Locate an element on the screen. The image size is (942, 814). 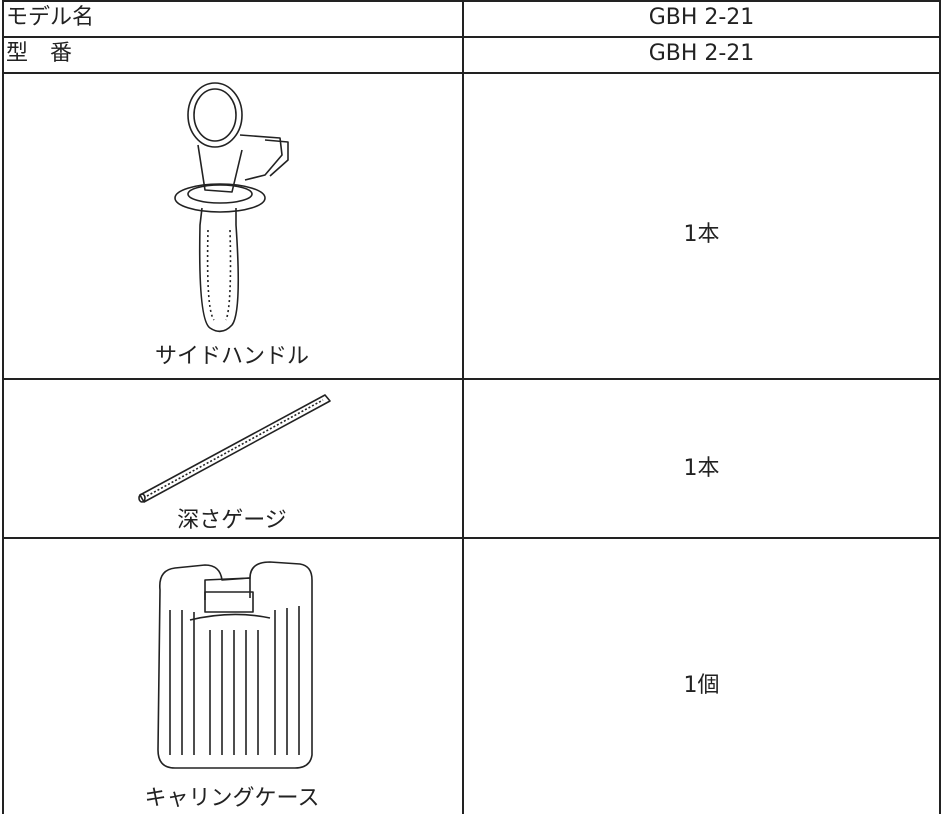
carrying-case-illustration is located at coordinates (235, 665).